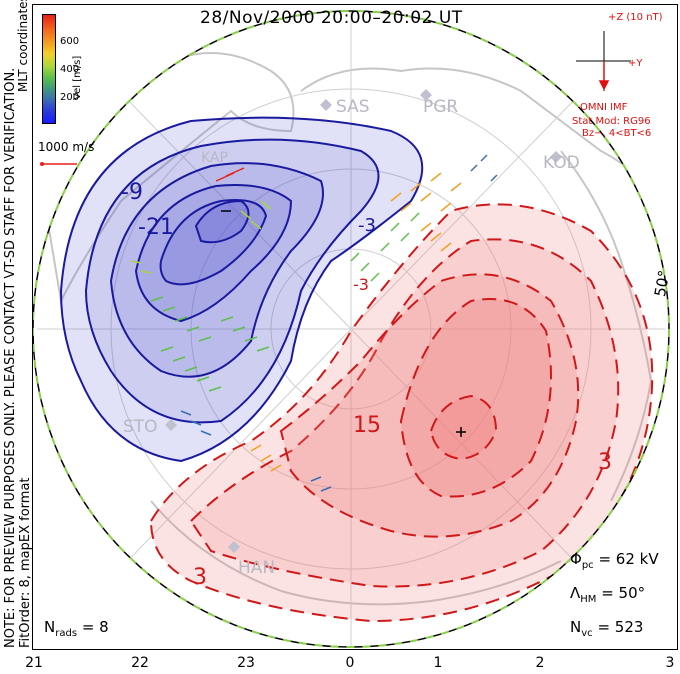 Image resolution: width=680 pixels, height=674 pixels. I want to click on colorbar-tick: 600, so click(70, 41).